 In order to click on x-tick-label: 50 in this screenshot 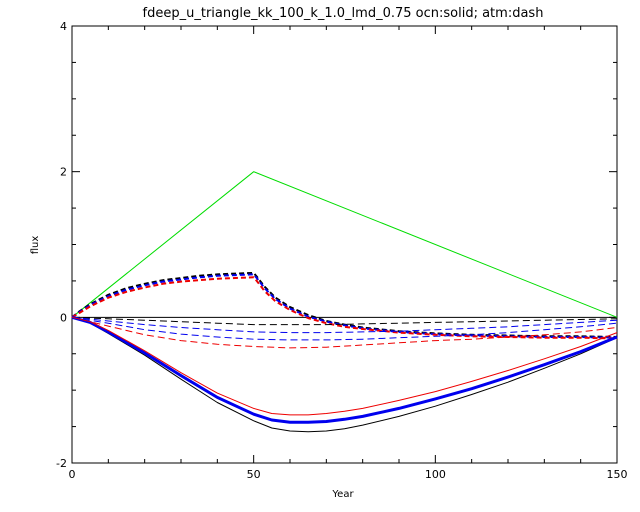, I will do `click(254, 474)`.